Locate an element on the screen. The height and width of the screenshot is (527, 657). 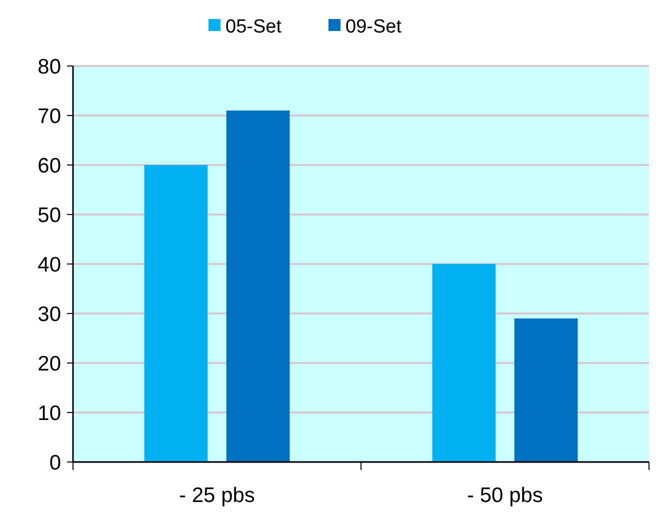
y-tick-label: 80 is located at coordinates (49, 66).